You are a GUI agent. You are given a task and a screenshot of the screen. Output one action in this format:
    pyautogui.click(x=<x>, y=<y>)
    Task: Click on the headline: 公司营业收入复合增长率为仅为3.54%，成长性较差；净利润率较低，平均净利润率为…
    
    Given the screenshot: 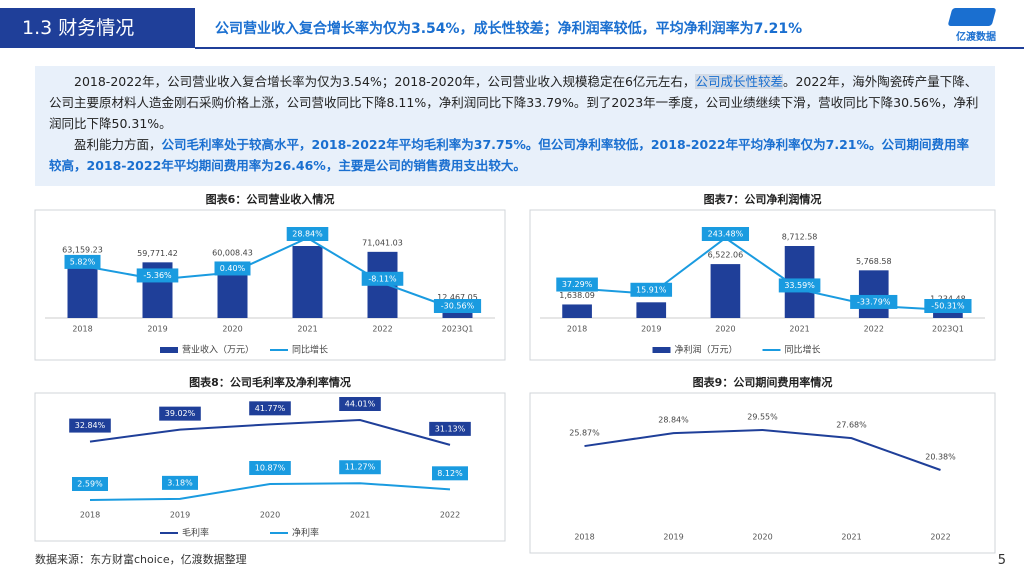 What is the action you would take?
    pyautogui.click(x=509, y=29)
    